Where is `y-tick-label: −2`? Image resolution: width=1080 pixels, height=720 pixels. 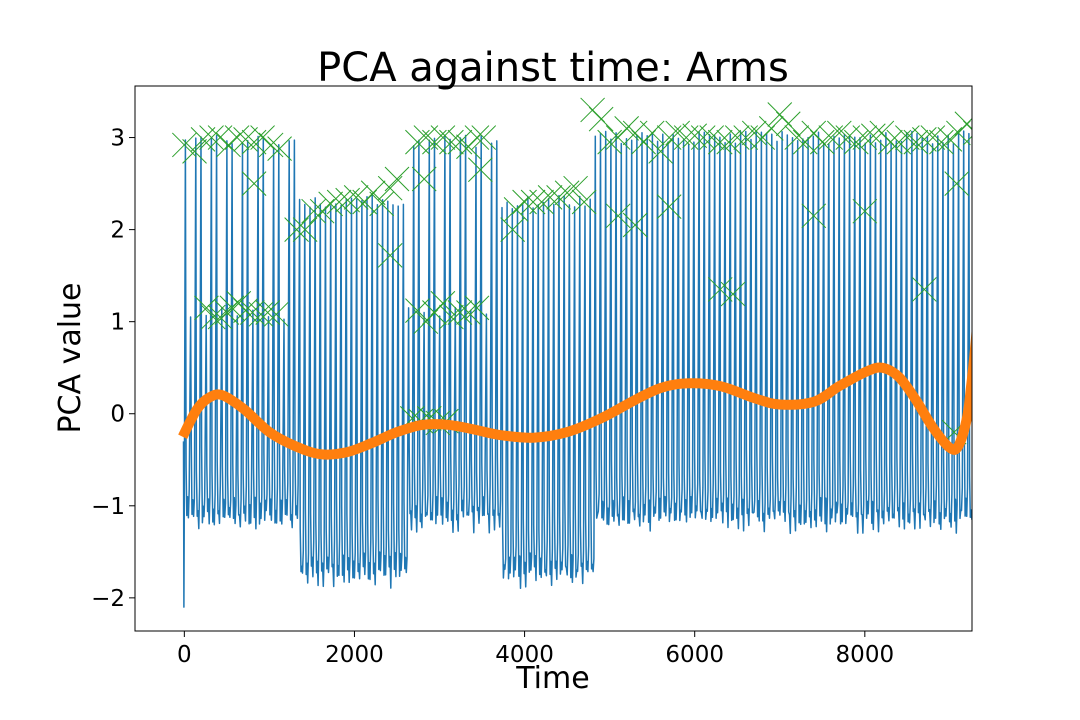
y-tick-label: −2 is located at coordinates (108, 599).